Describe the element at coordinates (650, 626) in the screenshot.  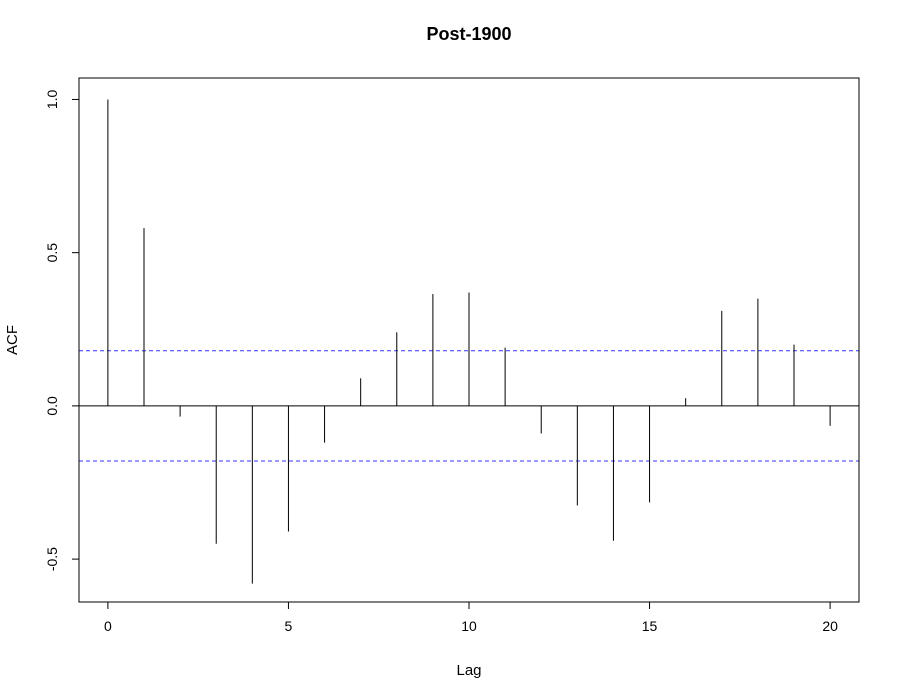
I see `x-tick-label: 15` at that location.